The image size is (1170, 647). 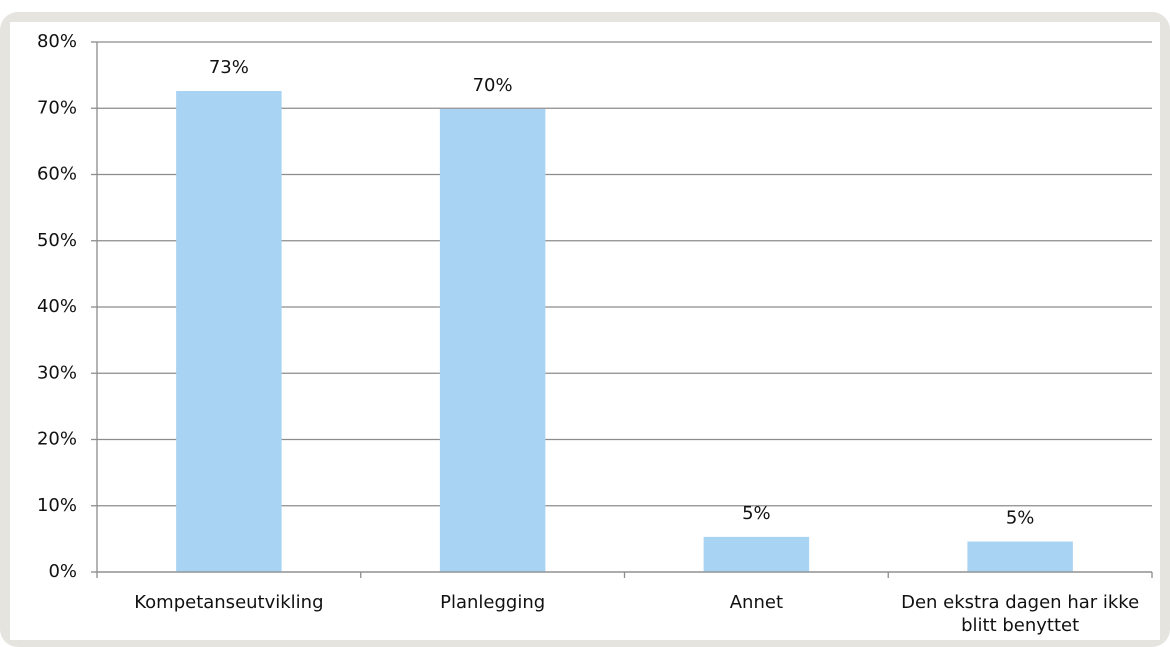 What do you see at coordinates (57, 372) in the screenshot?
I see `y-tick-label: 30%` at bounding box center [57, 372].